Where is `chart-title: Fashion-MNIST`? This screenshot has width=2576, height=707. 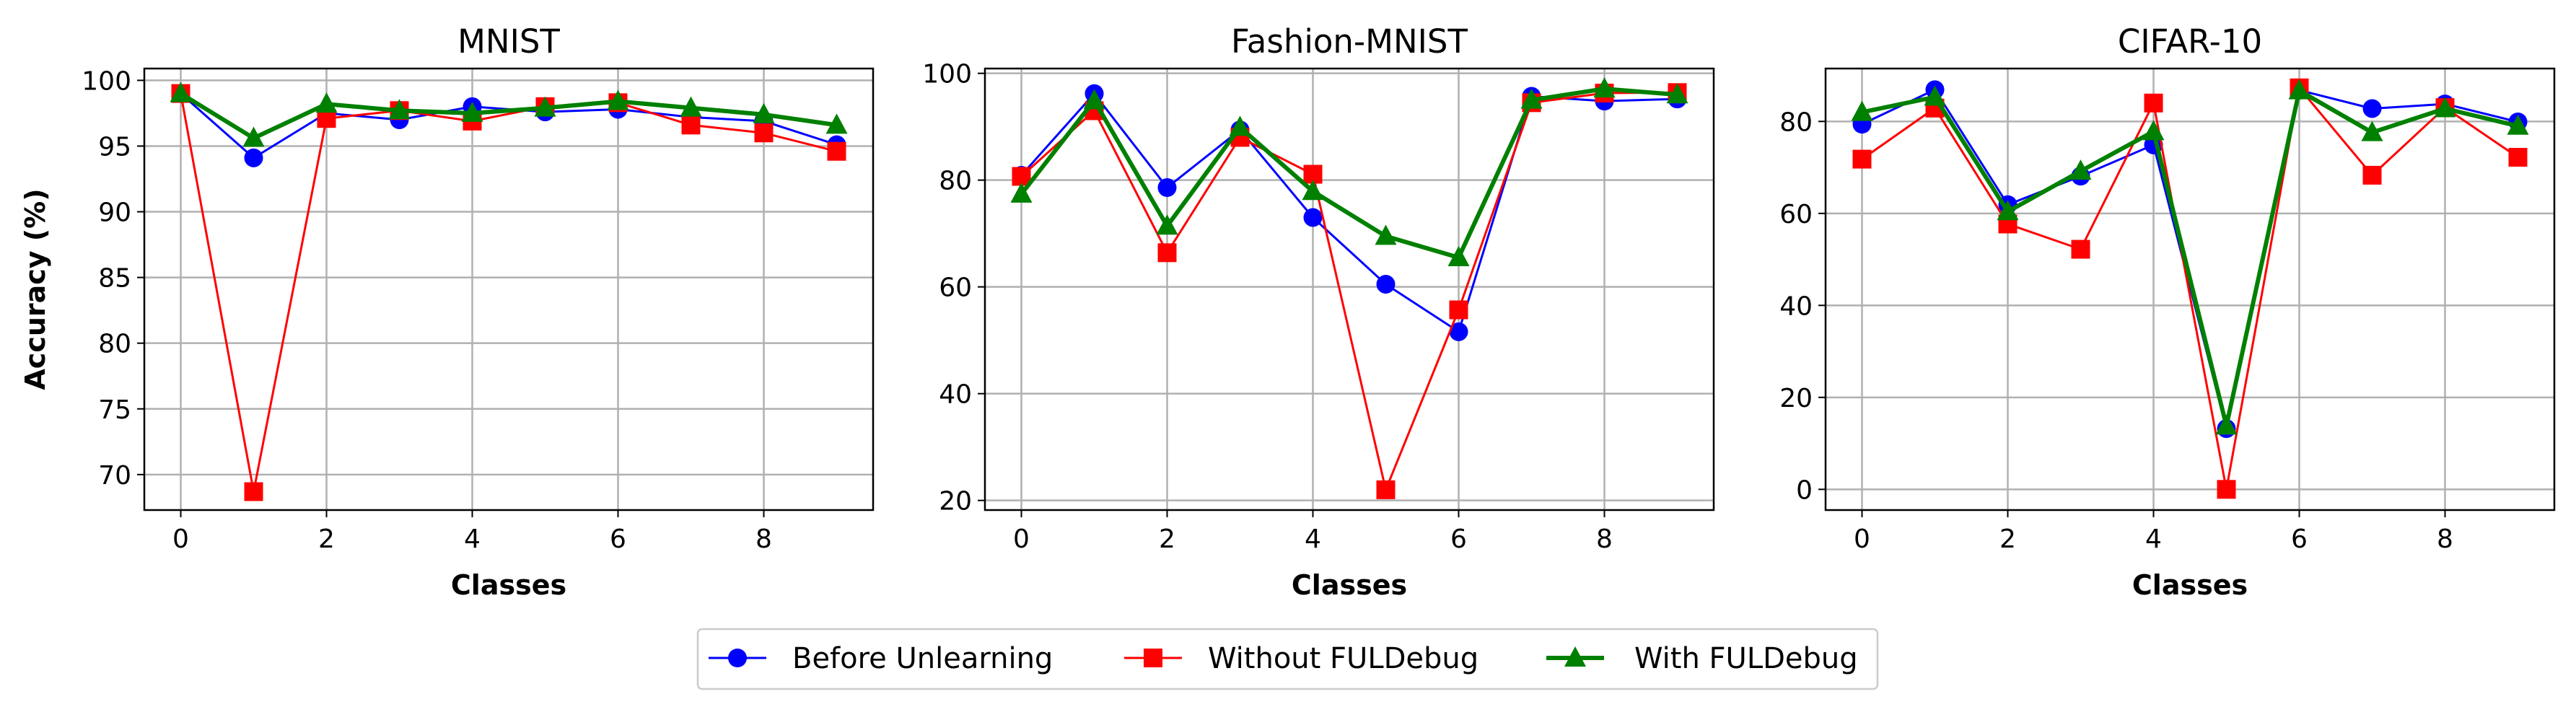
chart-title: Fashion-MNIST is located at coordinates (1349, 41).